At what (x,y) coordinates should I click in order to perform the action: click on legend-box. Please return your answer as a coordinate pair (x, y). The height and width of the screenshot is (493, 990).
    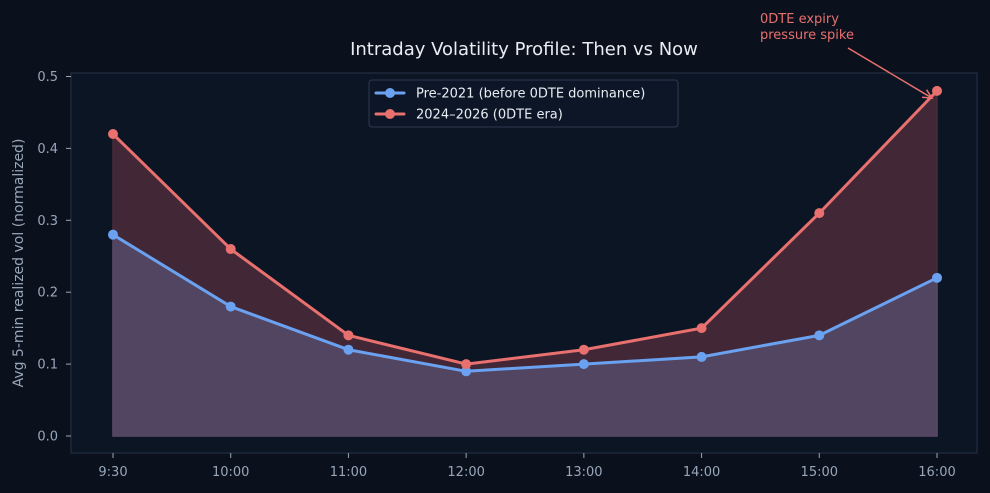
    Looking at the image, I should click on (523, 103).